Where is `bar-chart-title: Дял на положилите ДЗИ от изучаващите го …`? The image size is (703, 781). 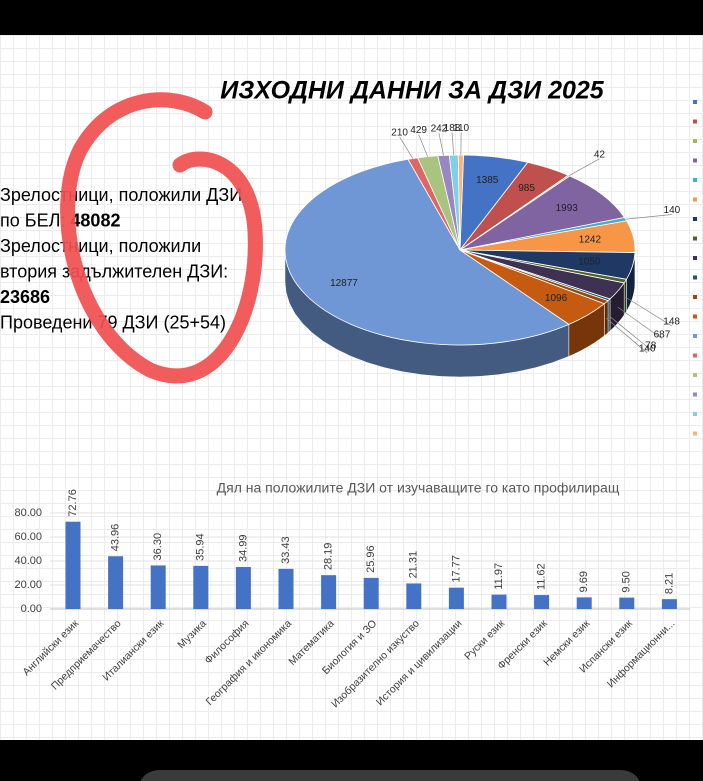 bar-chart-title: Дял на положилите ДЗИ от изучаващите го … is located at coordinates (418, 488).